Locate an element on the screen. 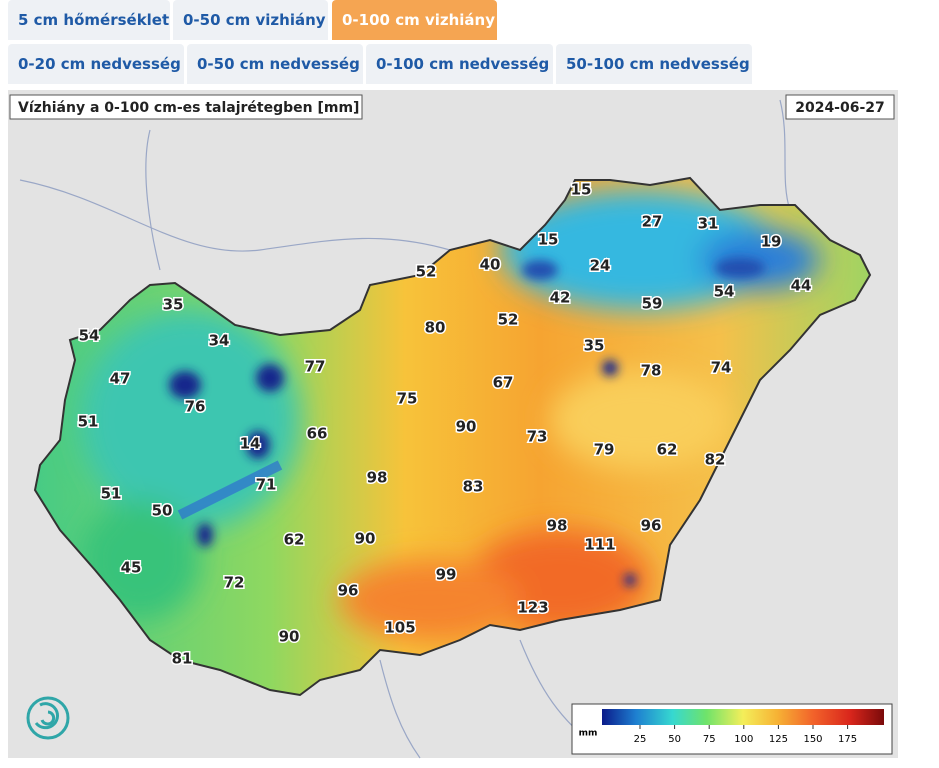 The height and width of the screenshot is (768, 939). station-value: 80 is located at coordinates (435, 328).